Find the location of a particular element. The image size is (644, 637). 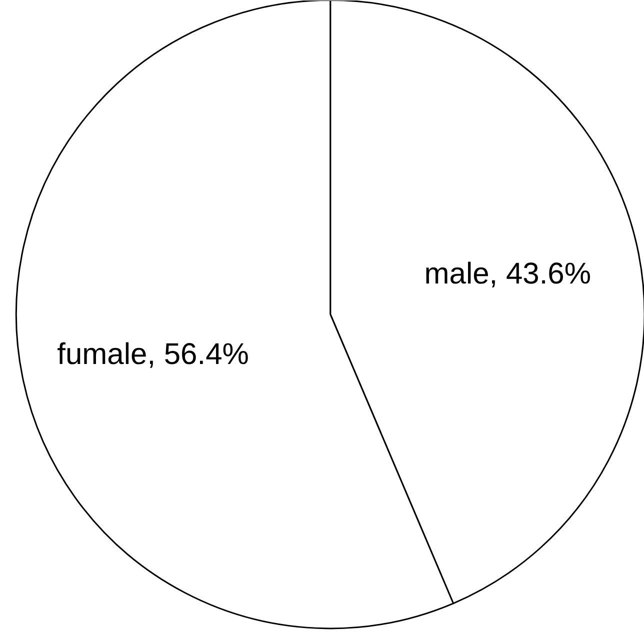

slice-label: male, 43.6% is located at coordinates (508, 274).